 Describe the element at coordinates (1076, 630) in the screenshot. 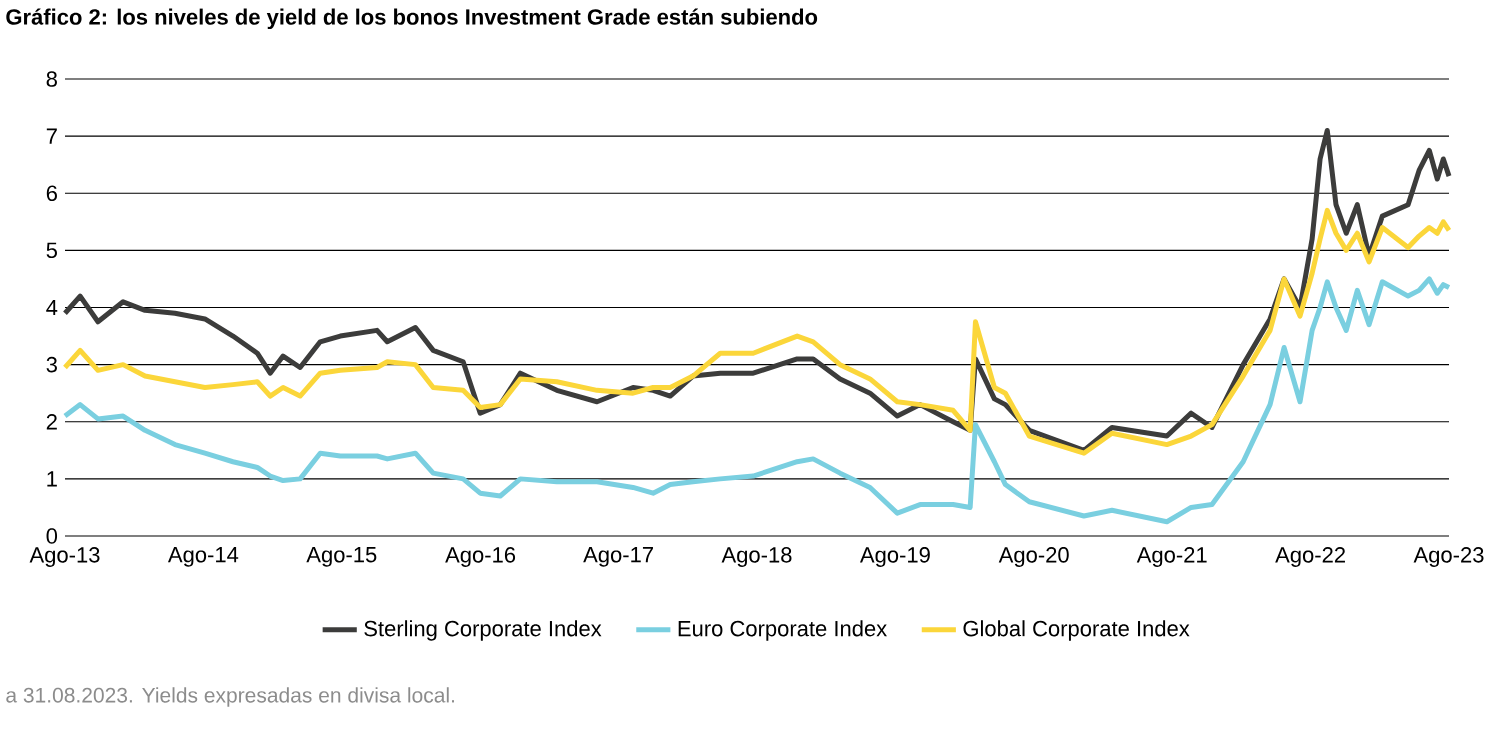

I see `legend-label: Global Corporate Index` at that location.